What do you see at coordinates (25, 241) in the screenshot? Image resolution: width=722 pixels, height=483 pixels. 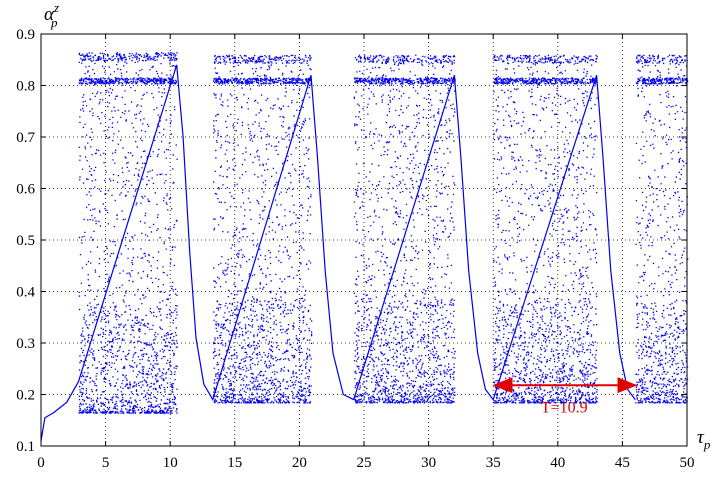 I see `y-tick-label: 0.5` at bounding box center [25, 241].